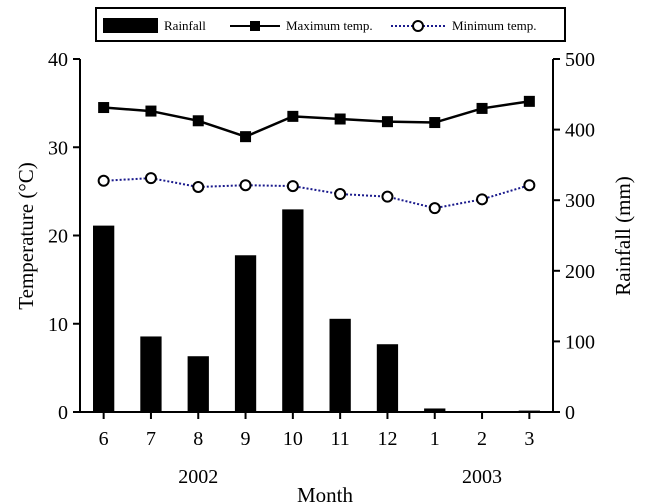 The height and width of the screenshot is (504, 648). I want to click on x-tick-label: 9, so click(246, 439).